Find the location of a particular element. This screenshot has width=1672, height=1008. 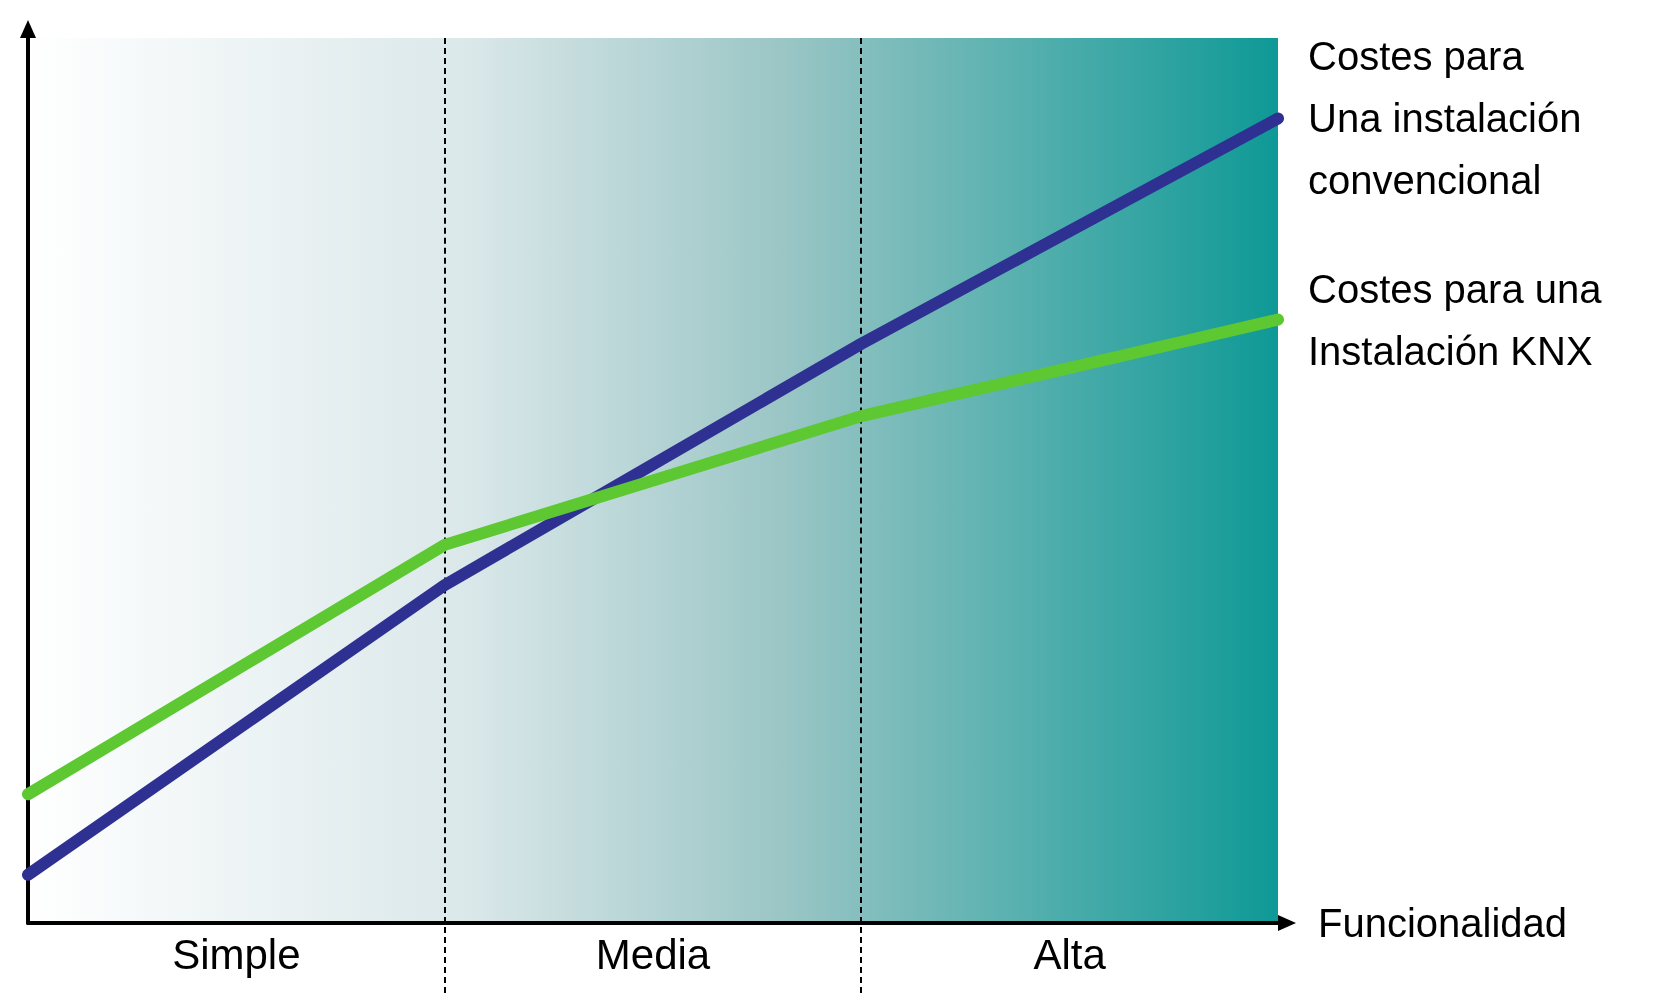

x-axis-title: Funcionalidad is located at coordinates (1443, 923).